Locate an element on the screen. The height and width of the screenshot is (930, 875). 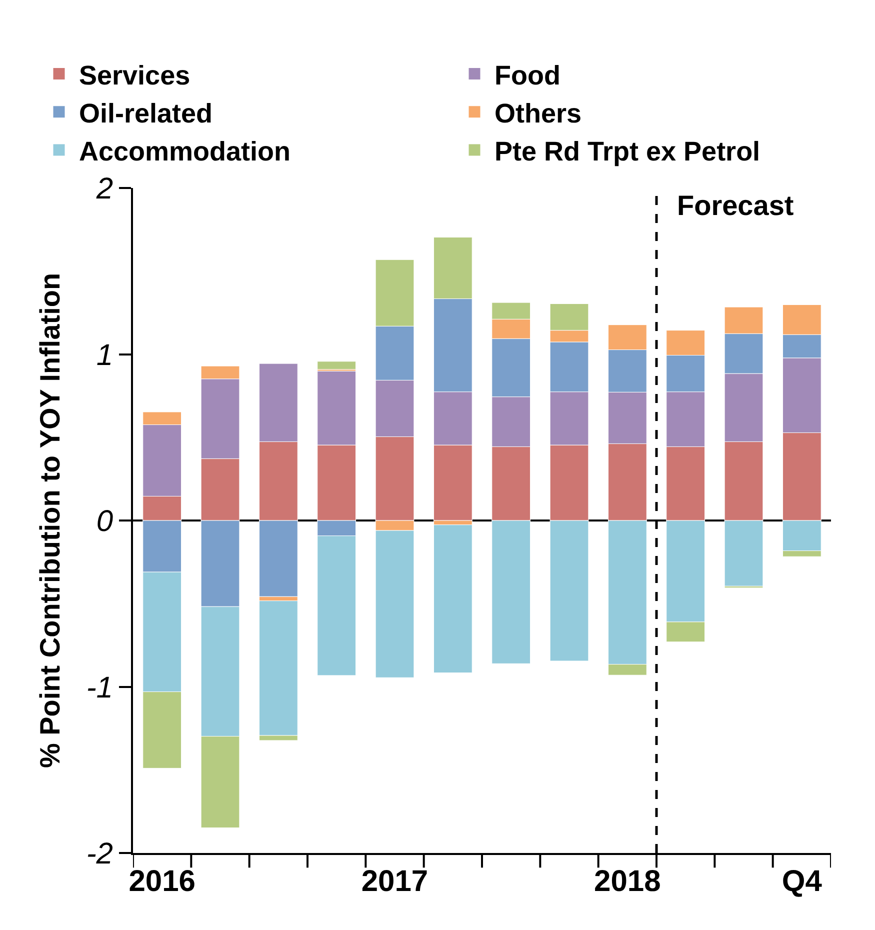
x-tick-label: 2016 is located at coordinates (162, 881).